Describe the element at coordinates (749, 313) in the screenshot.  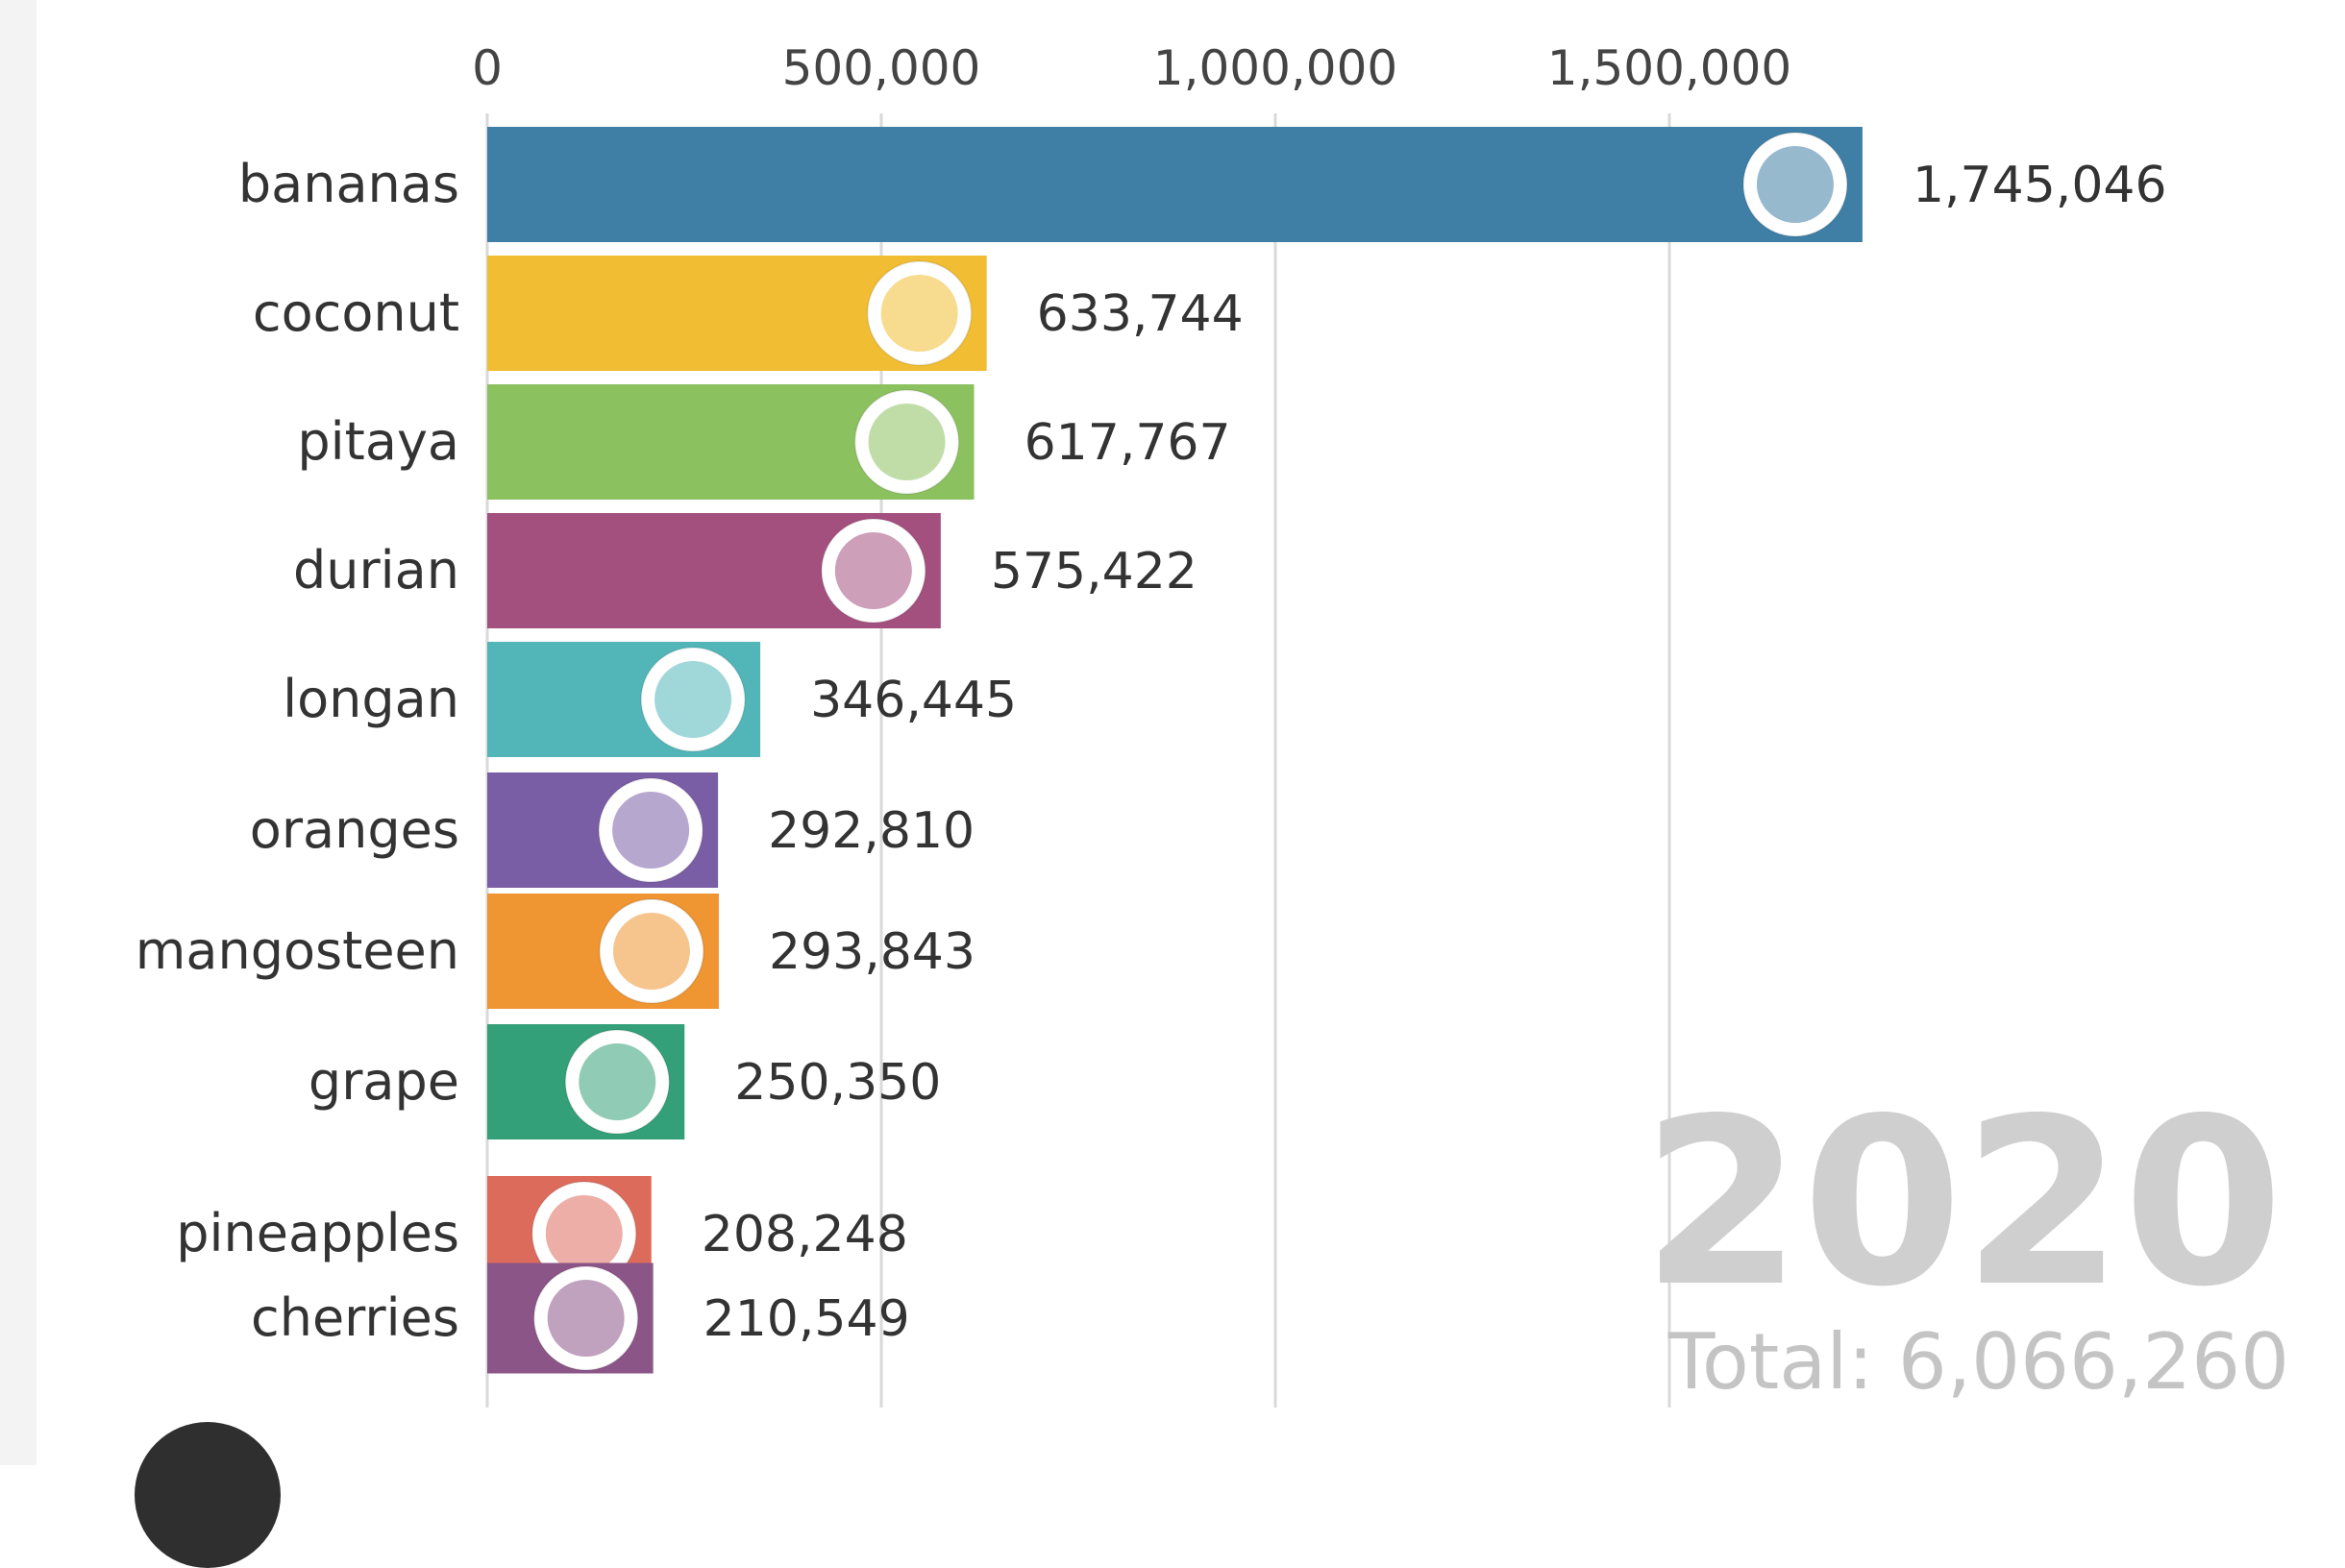
I see `bar-group-coconut: coconut 633,744` at that location.